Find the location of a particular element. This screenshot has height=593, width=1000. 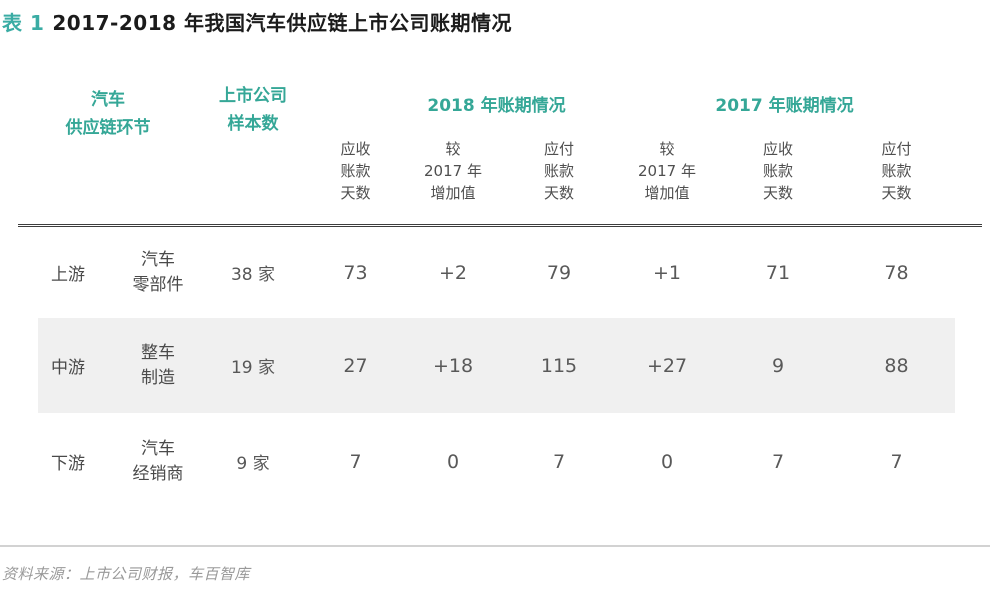

cell-2017-receivable: 9 is located at coordinates (778, 365).